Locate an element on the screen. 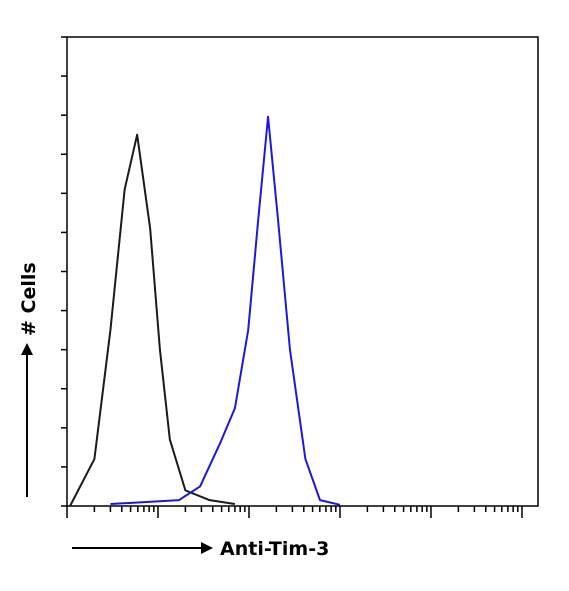 The height and width of the screenshot is (591, 569). y-axis-label: # Cells is located at coordinates (29, 299).